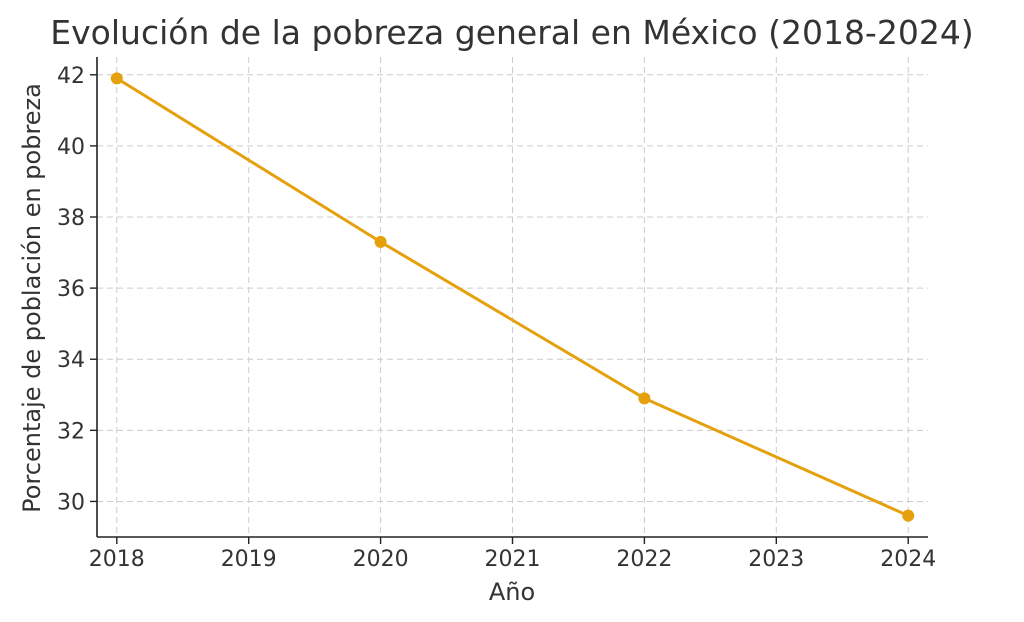  I want to click on x-tick-label: 2018, so click(117, 559).